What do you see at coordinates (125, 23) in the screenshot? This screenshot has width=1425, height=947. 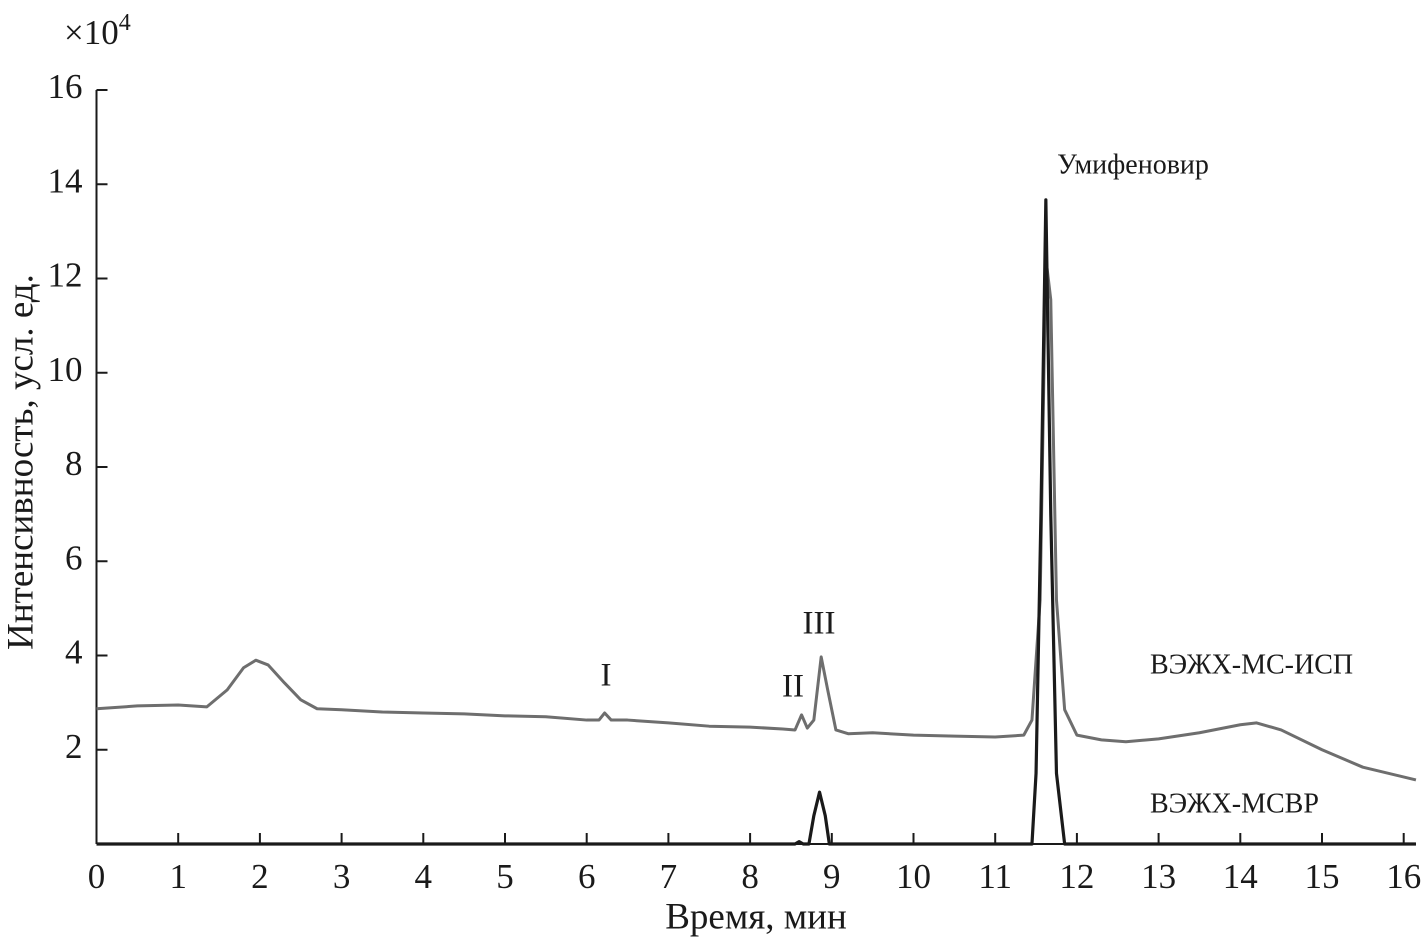 I see `y-multiplier-exp: 4` at bounding box center [125, 23].